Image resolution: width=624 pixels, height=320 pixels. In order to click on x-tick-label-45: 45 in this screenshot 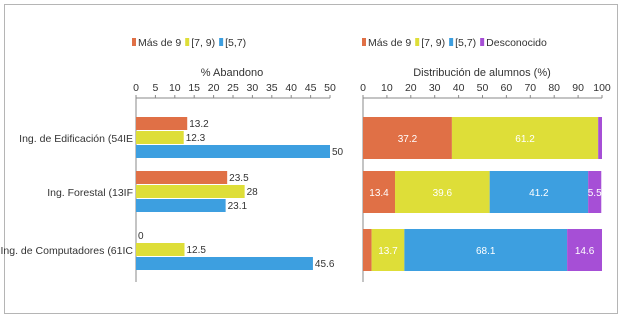, I will do `click(311, 88)`.